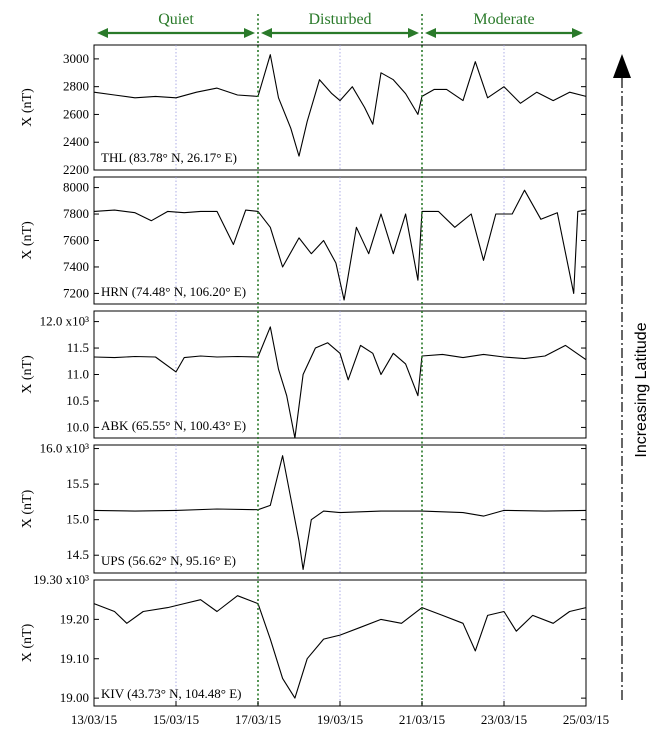 The height and width of the screenshot is (740, 654). Describe the element at coordinates (61, 579) in the screenshot. I see `y-tick-label-multiplier: 19.30 x10³` at that location.